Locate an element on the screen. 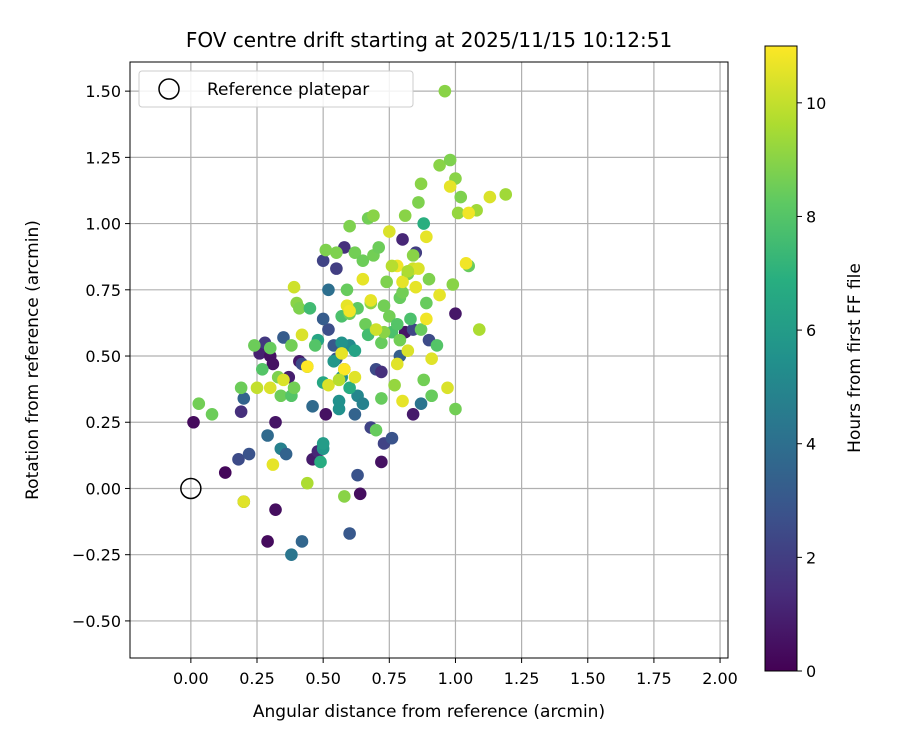 Image resolution: width=900 pixels, height=750 pixels. legend-box is located at coordinates (276, 89).